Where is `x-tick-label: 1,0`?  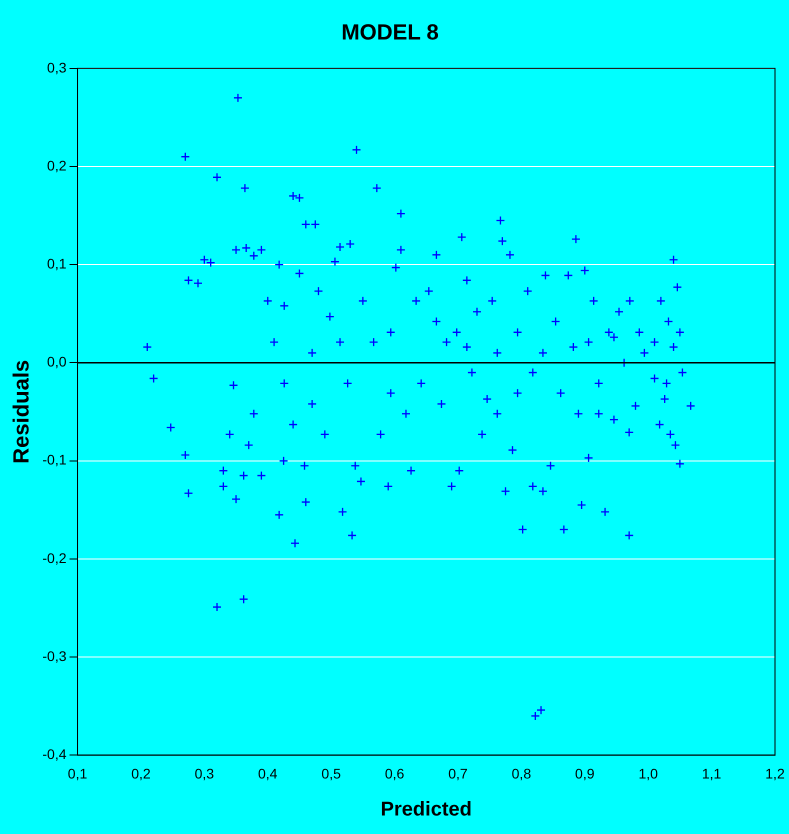 x-tick-label: 1,0 is located at coordinates (648, 773).